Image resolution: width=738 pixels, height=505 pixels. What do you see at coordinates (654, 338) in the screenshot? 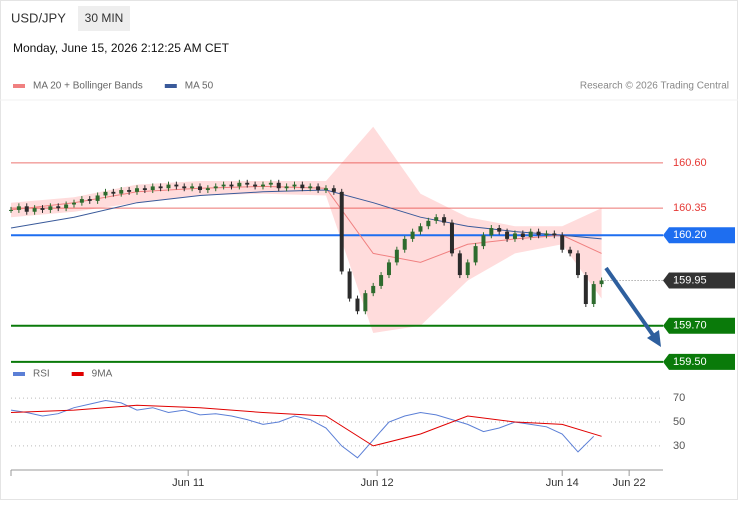
I see `forecast-arrowhead` at bounding box center [654, 338].